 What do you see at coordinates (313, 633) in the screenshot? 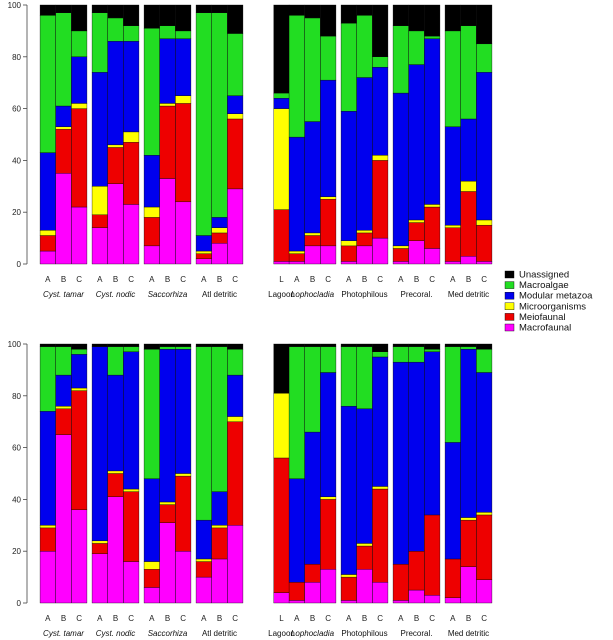
I see `group-label: Lophocladia` at bounding box center [313, 633].